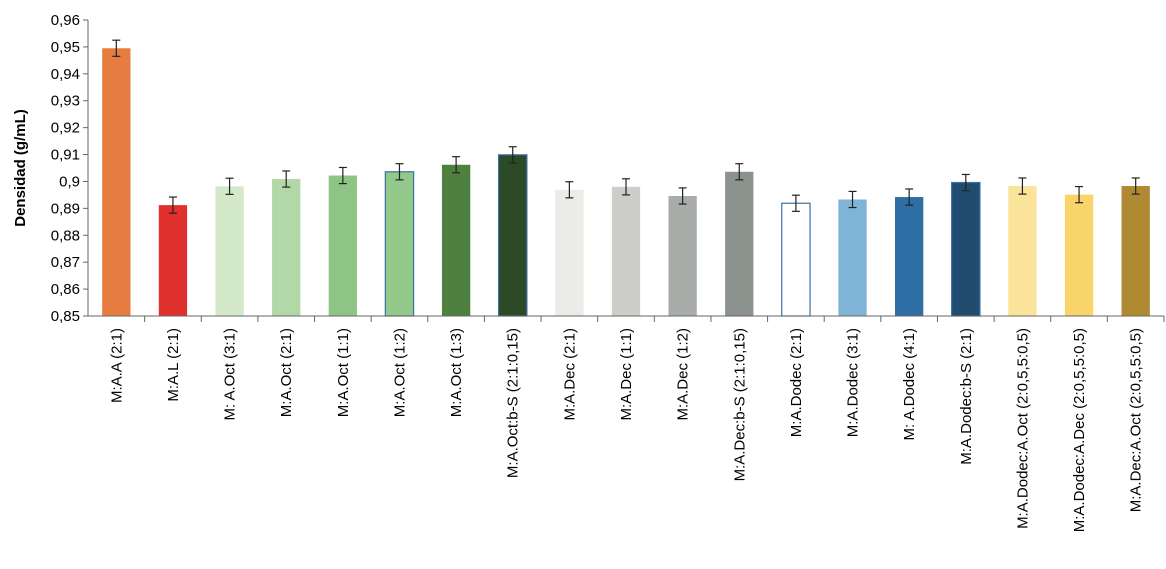  What do you see at coordinates (853, 382) in the screenshot?
I see `x-tick-label: M:A.Dodec (3:1)` at bounding box center [853, 382].